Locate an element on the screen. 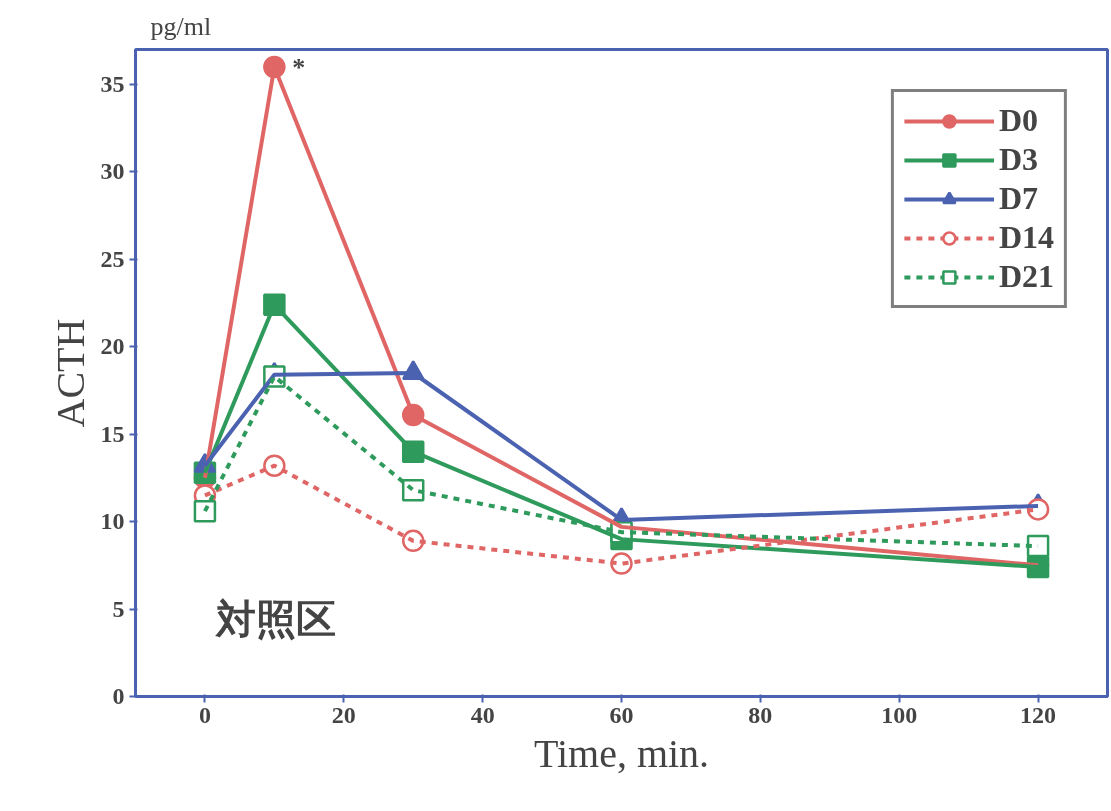 This screenshot has width=1111, height=811. y-tick-label: 15 is located at coordinates (112, 433).